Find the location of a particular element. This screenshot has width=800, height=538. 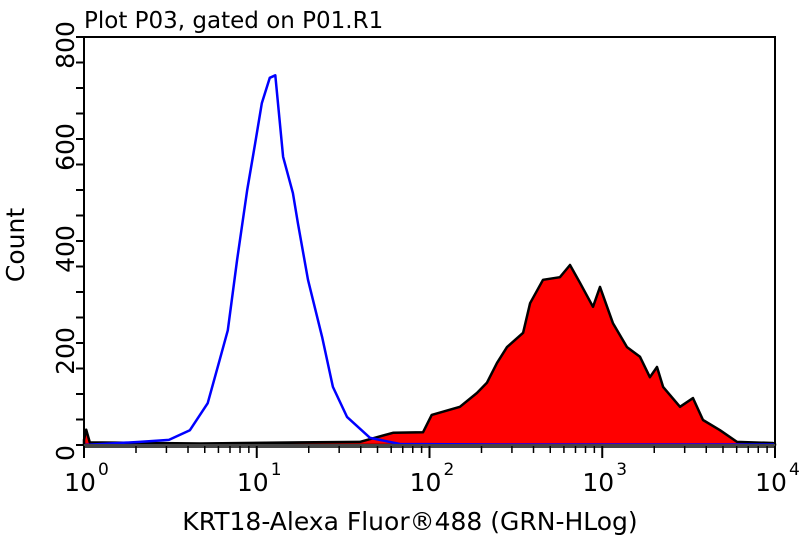

x-tick-label: 10 1 is located at coordinates (259, 478).